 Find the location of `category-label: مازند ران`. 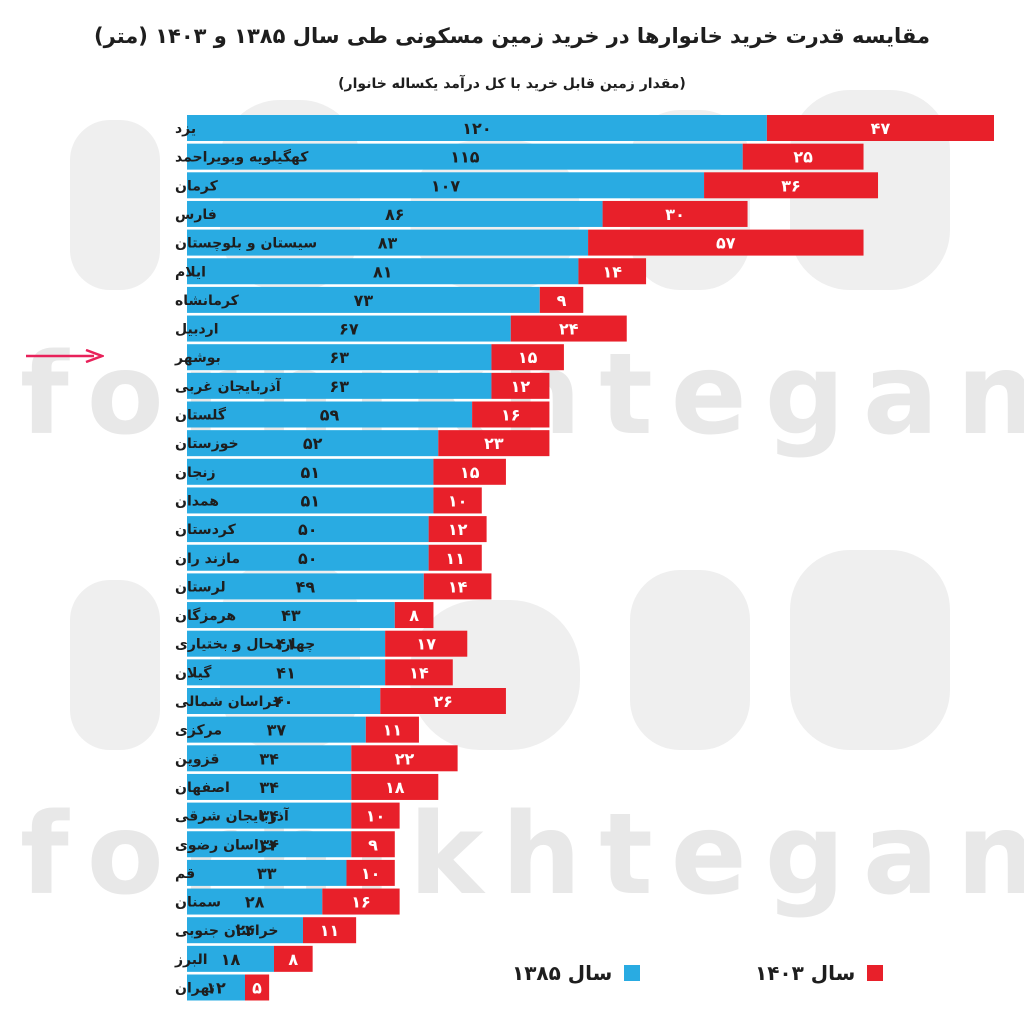

category-label: مازند ران is located at coordinates (207, 559).